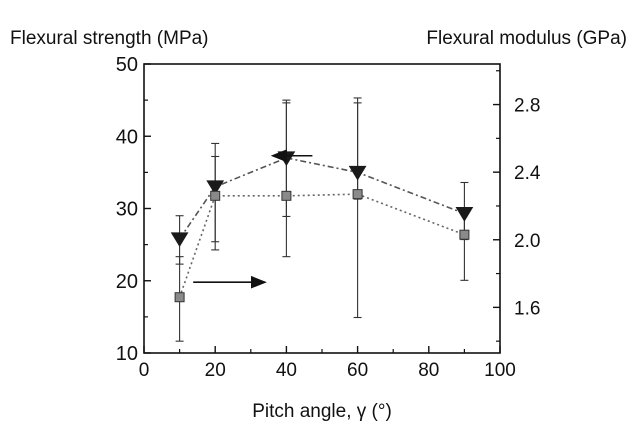  I want to click on annotation-layer, so click(253, 219).